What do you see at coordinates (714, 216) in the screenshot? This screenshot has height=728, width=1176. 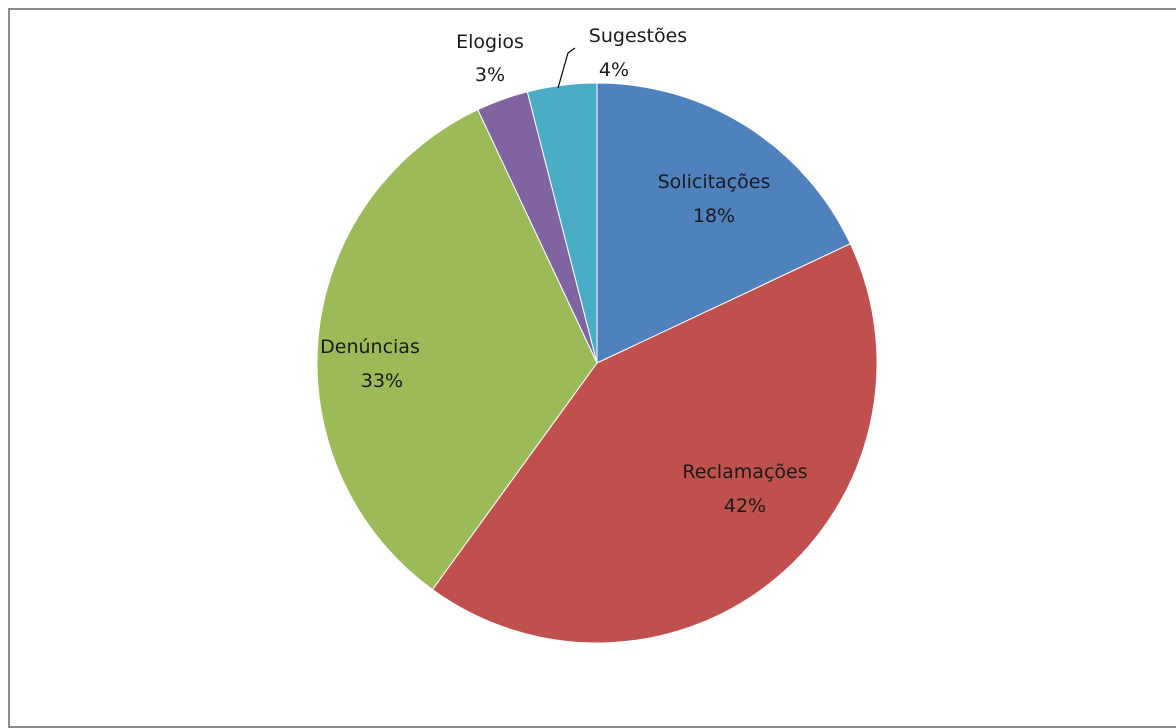 I see `data-label-solicitacoes-percent: 18%` at bounding box center [714, 216].